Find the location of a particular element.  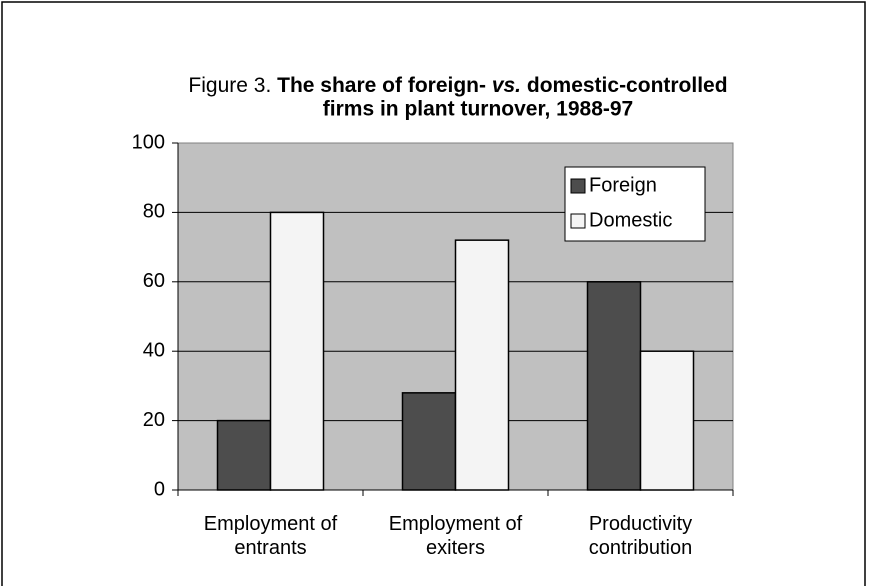

y-tick-label: 0 is located at coordinates (159, 489).